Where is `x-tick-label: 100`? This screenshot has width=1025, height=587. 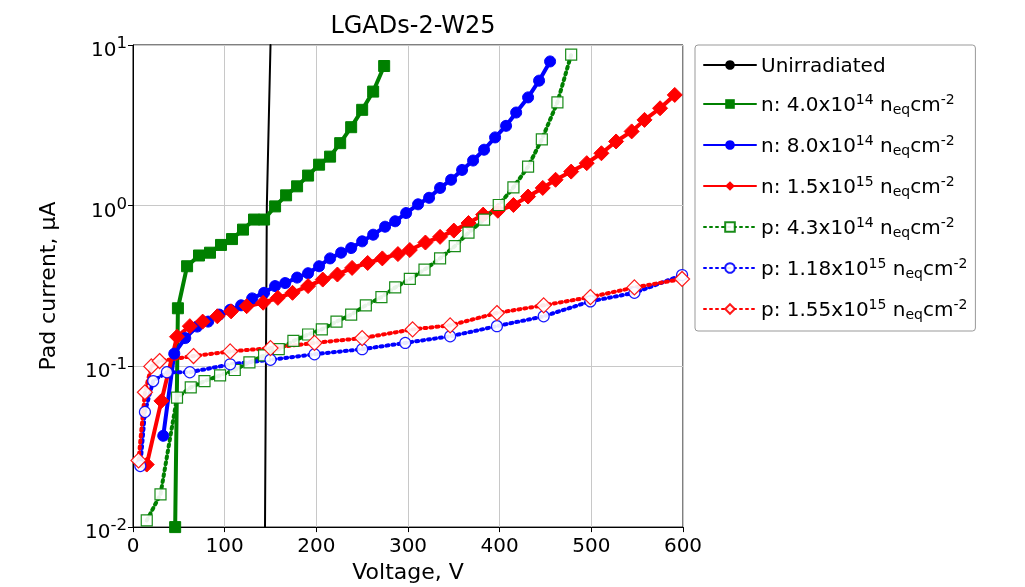
x-tick-label: 100 is located at coordinates (224, 545).